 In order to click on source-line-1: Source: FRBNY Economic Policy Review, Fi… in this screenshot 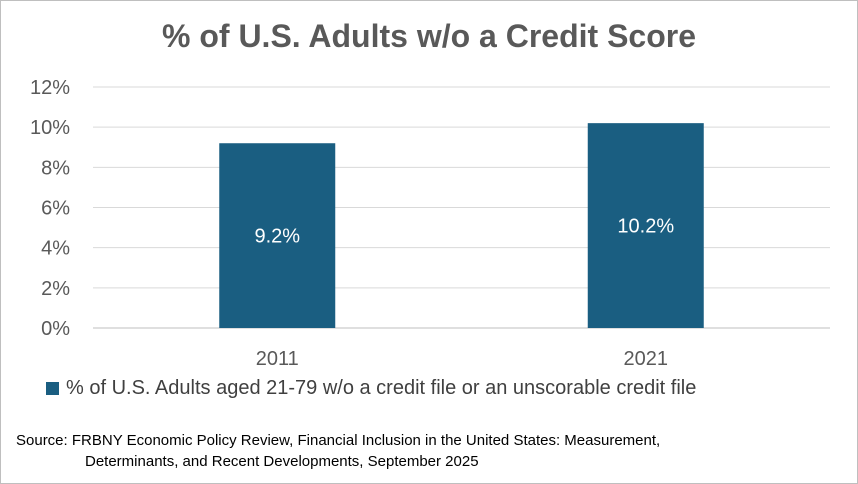, I will do `click(338, 440)`.